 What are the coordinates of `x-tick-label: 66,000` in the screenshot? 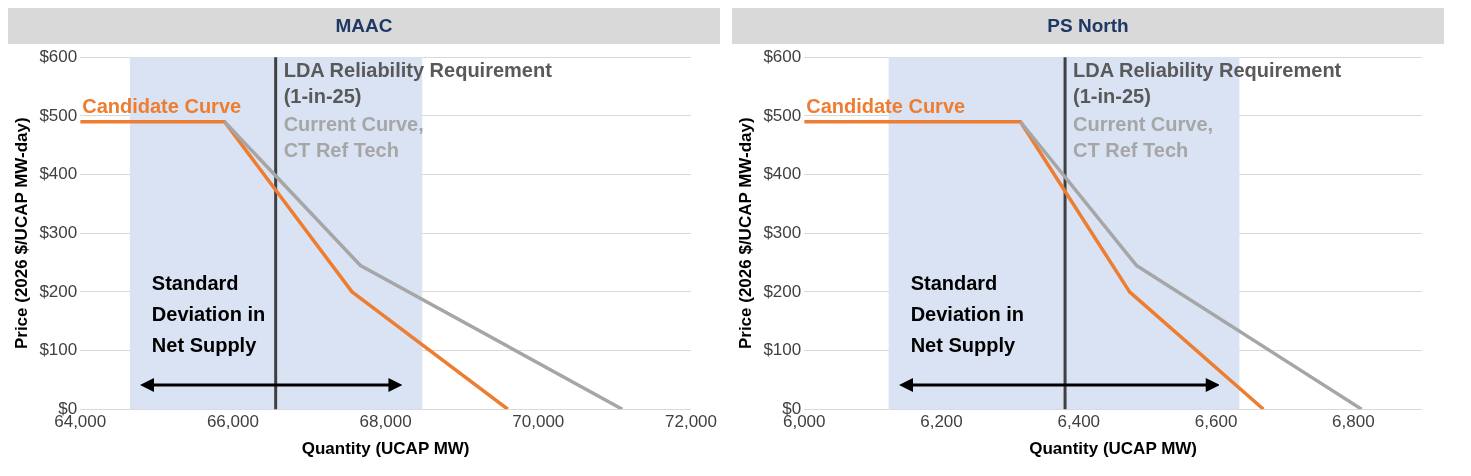 It's located at (232, 422).